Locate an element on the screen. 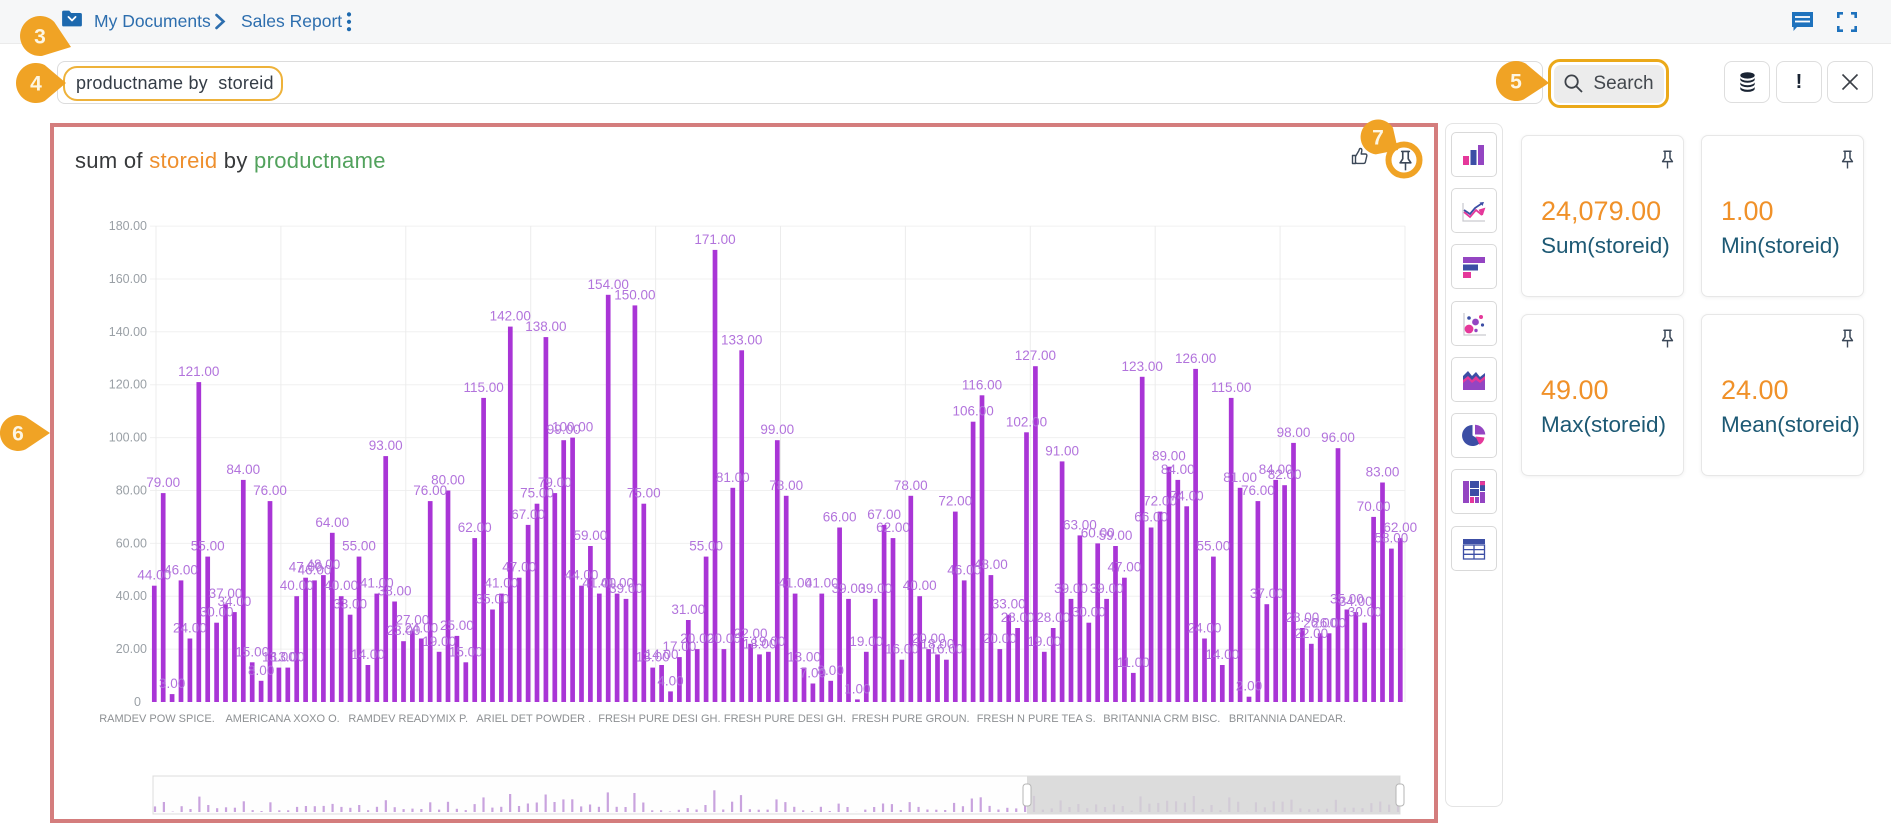 This screenshot has width=1891, height=823. svg-text: 3 is located at coordinates (40, 37).